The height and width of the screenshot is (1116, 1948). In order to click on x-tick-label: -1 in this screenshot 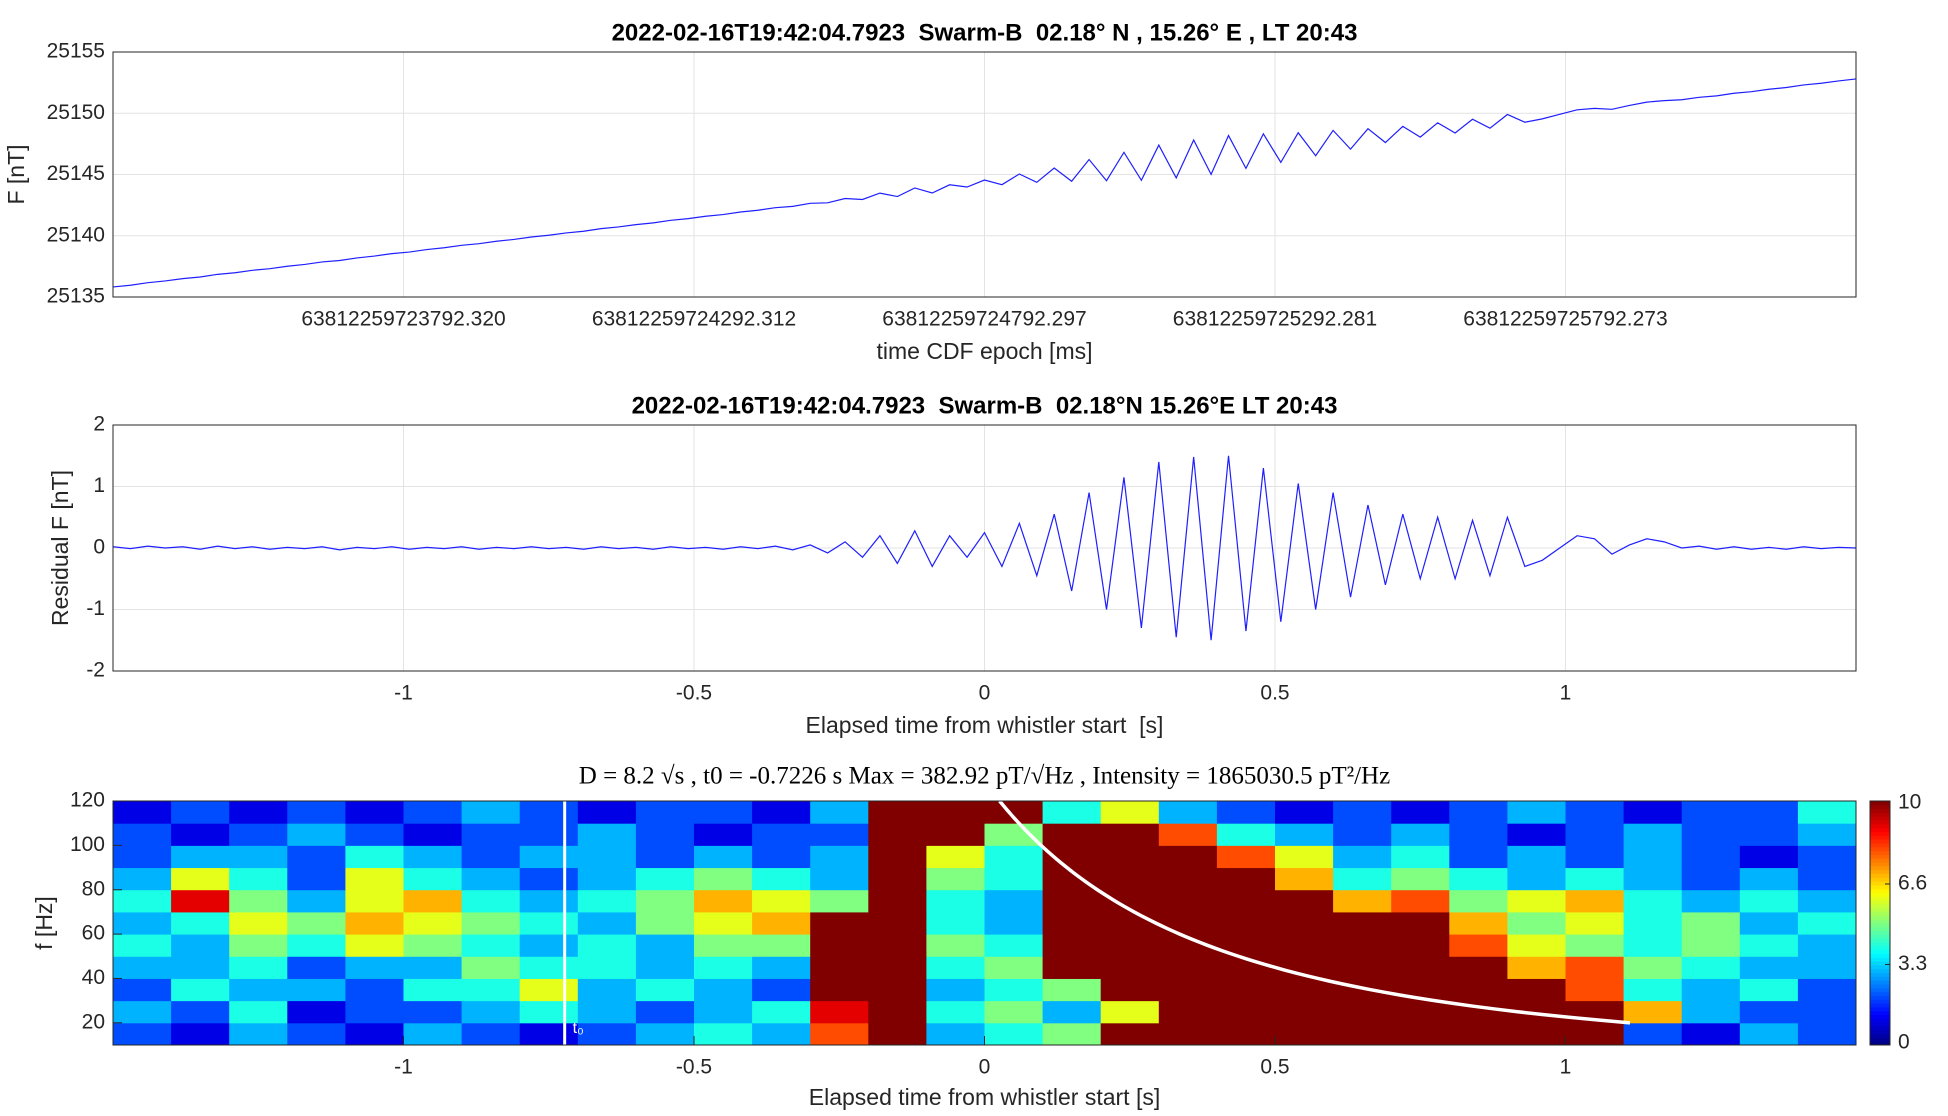, I will do `click(403, 693)`.